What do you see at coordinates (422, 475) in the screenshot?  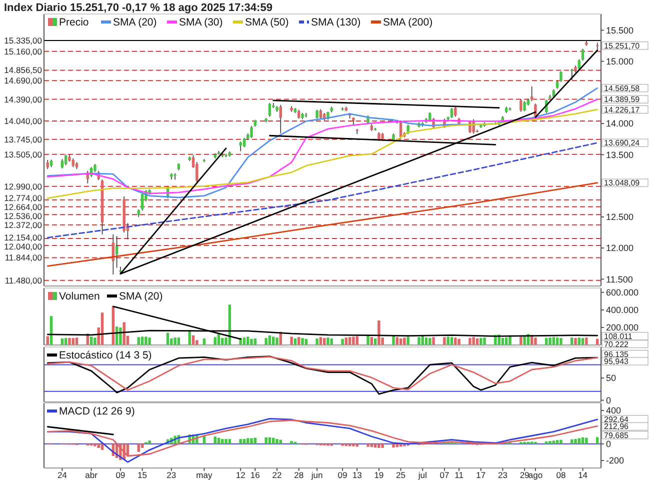 I see `x-tick-label: jul` at bounding box center [422, 475].